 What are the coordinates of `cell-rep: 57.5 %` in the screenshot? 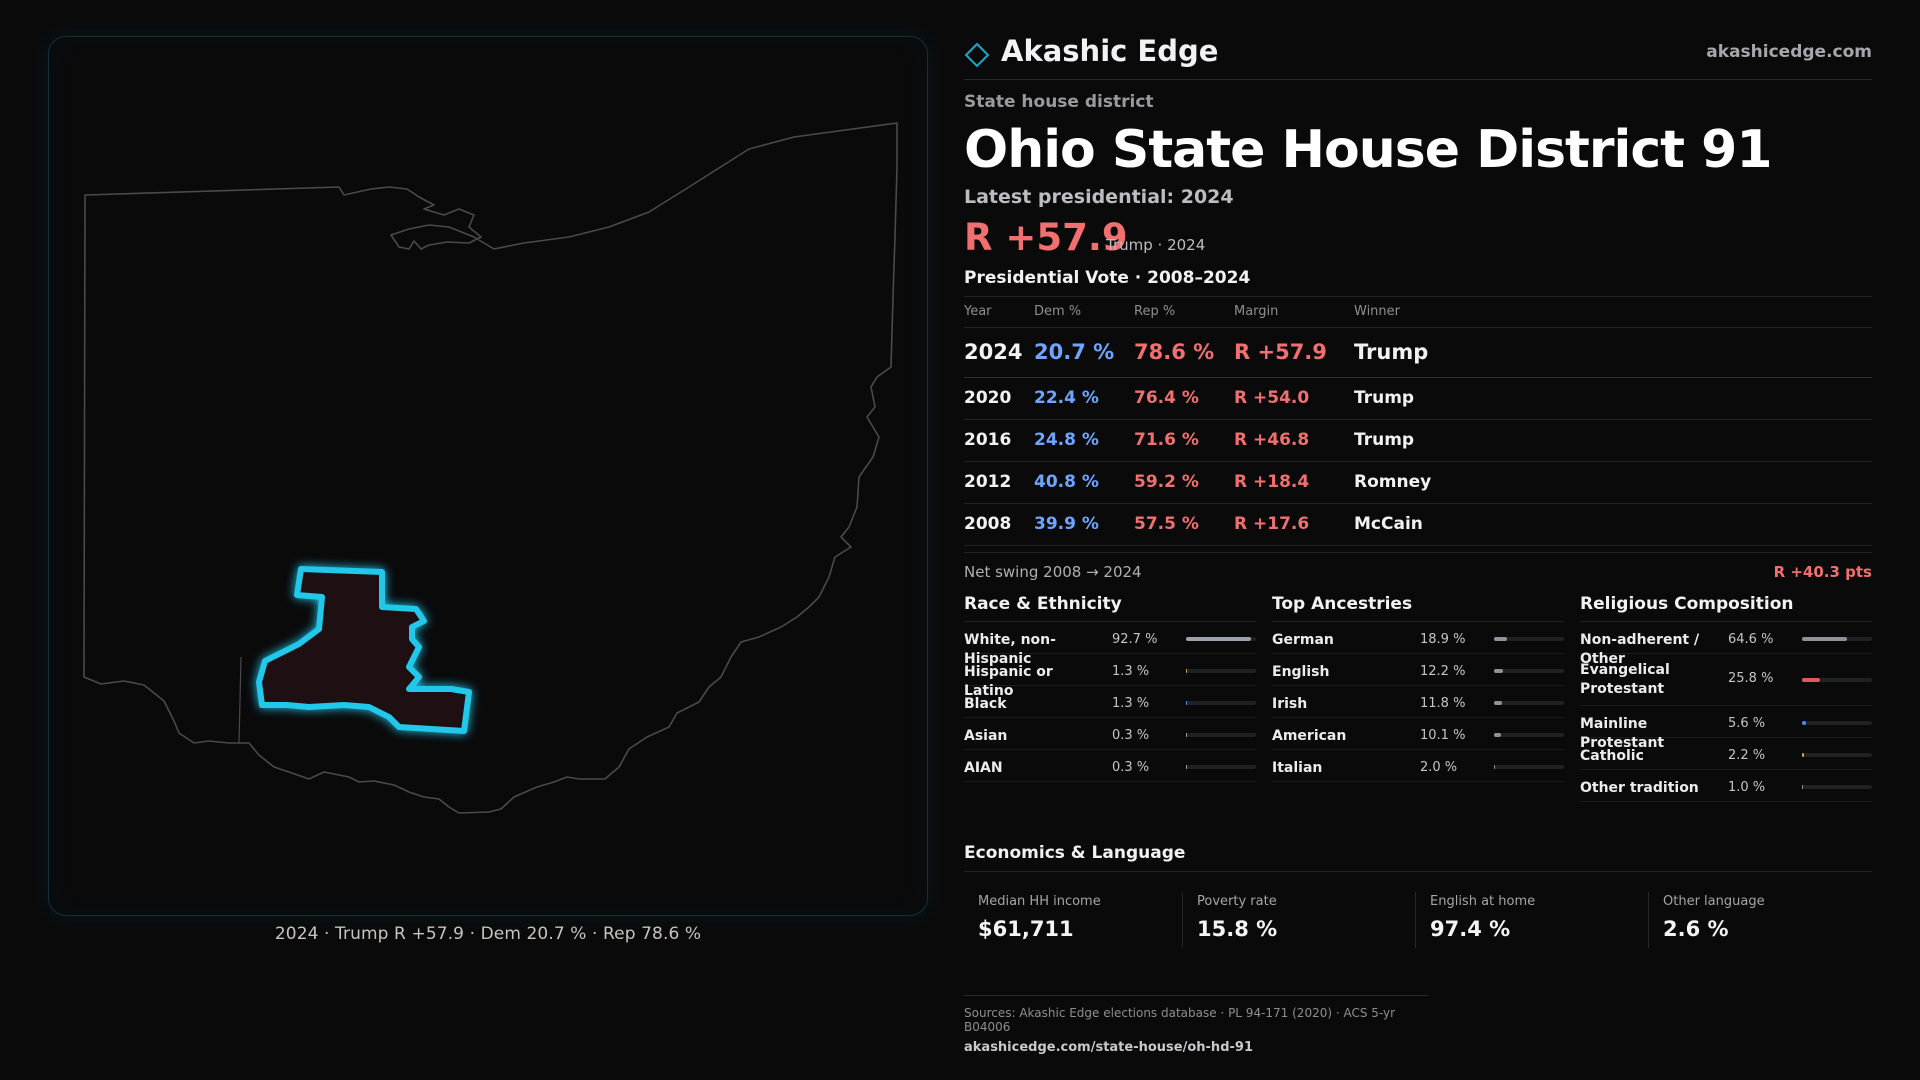 It's located at (1184, 524).